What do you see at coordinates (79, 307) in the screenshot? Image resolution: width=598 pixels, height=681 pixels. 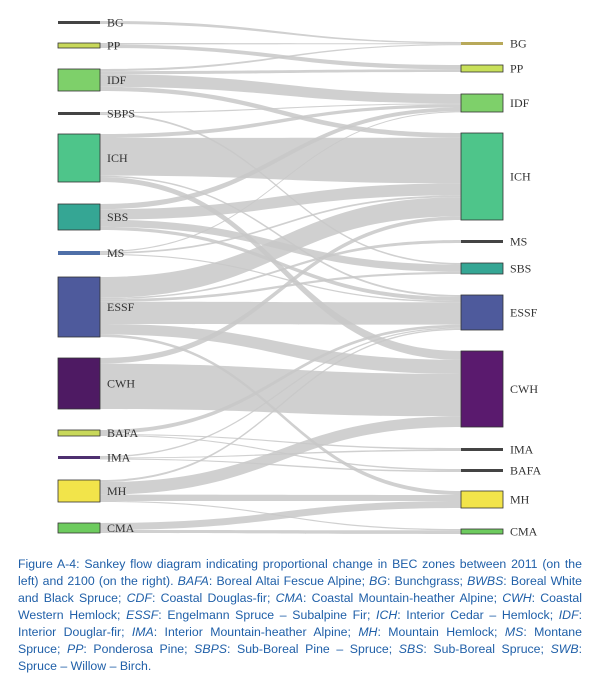 I see `left-node-essf` at bounding box center [79, 307].